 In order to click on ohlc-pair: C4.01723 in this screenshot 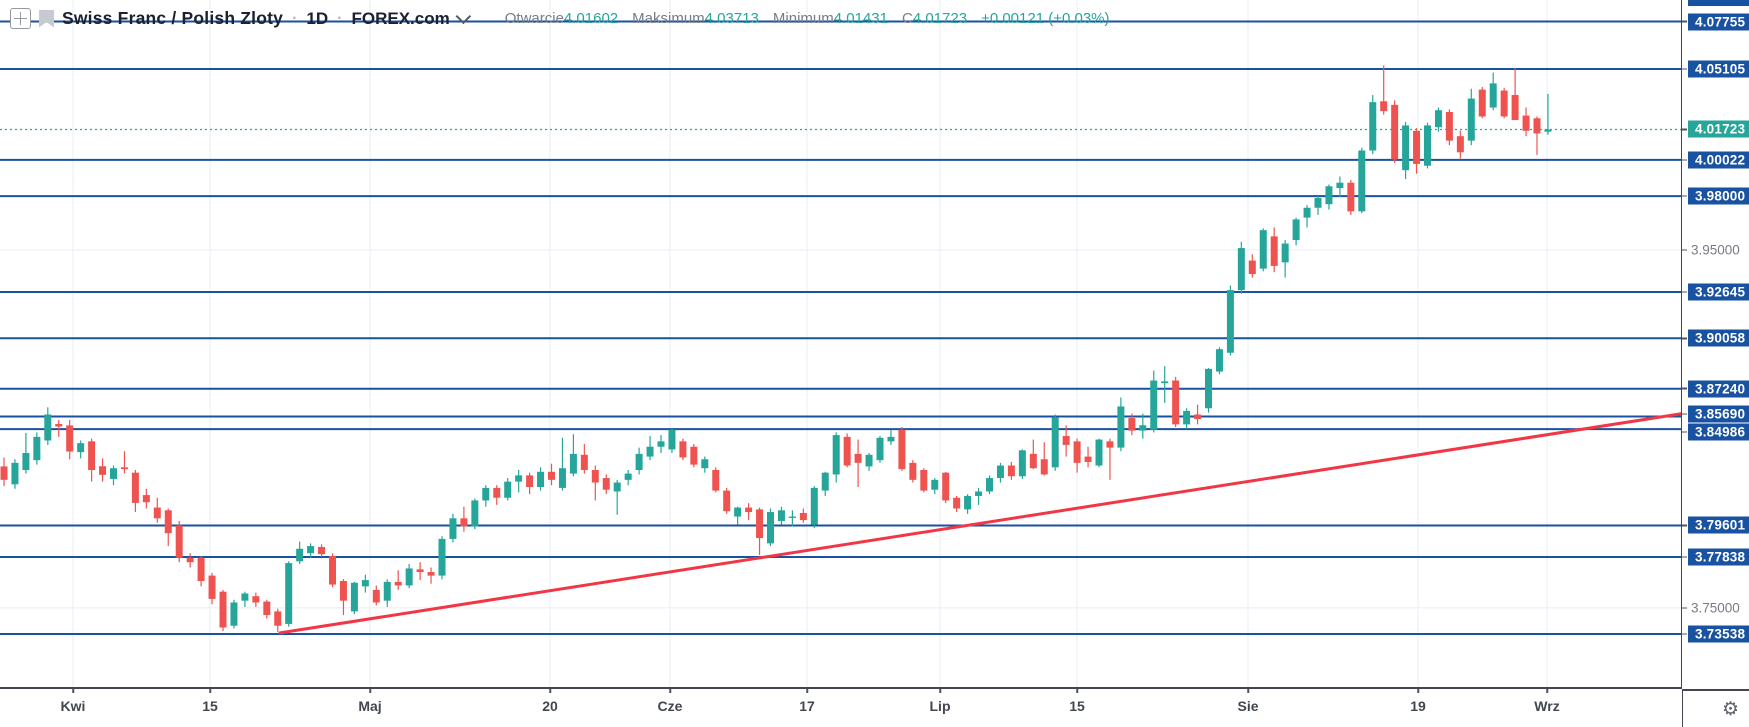, I will do `click(934, 18)`.